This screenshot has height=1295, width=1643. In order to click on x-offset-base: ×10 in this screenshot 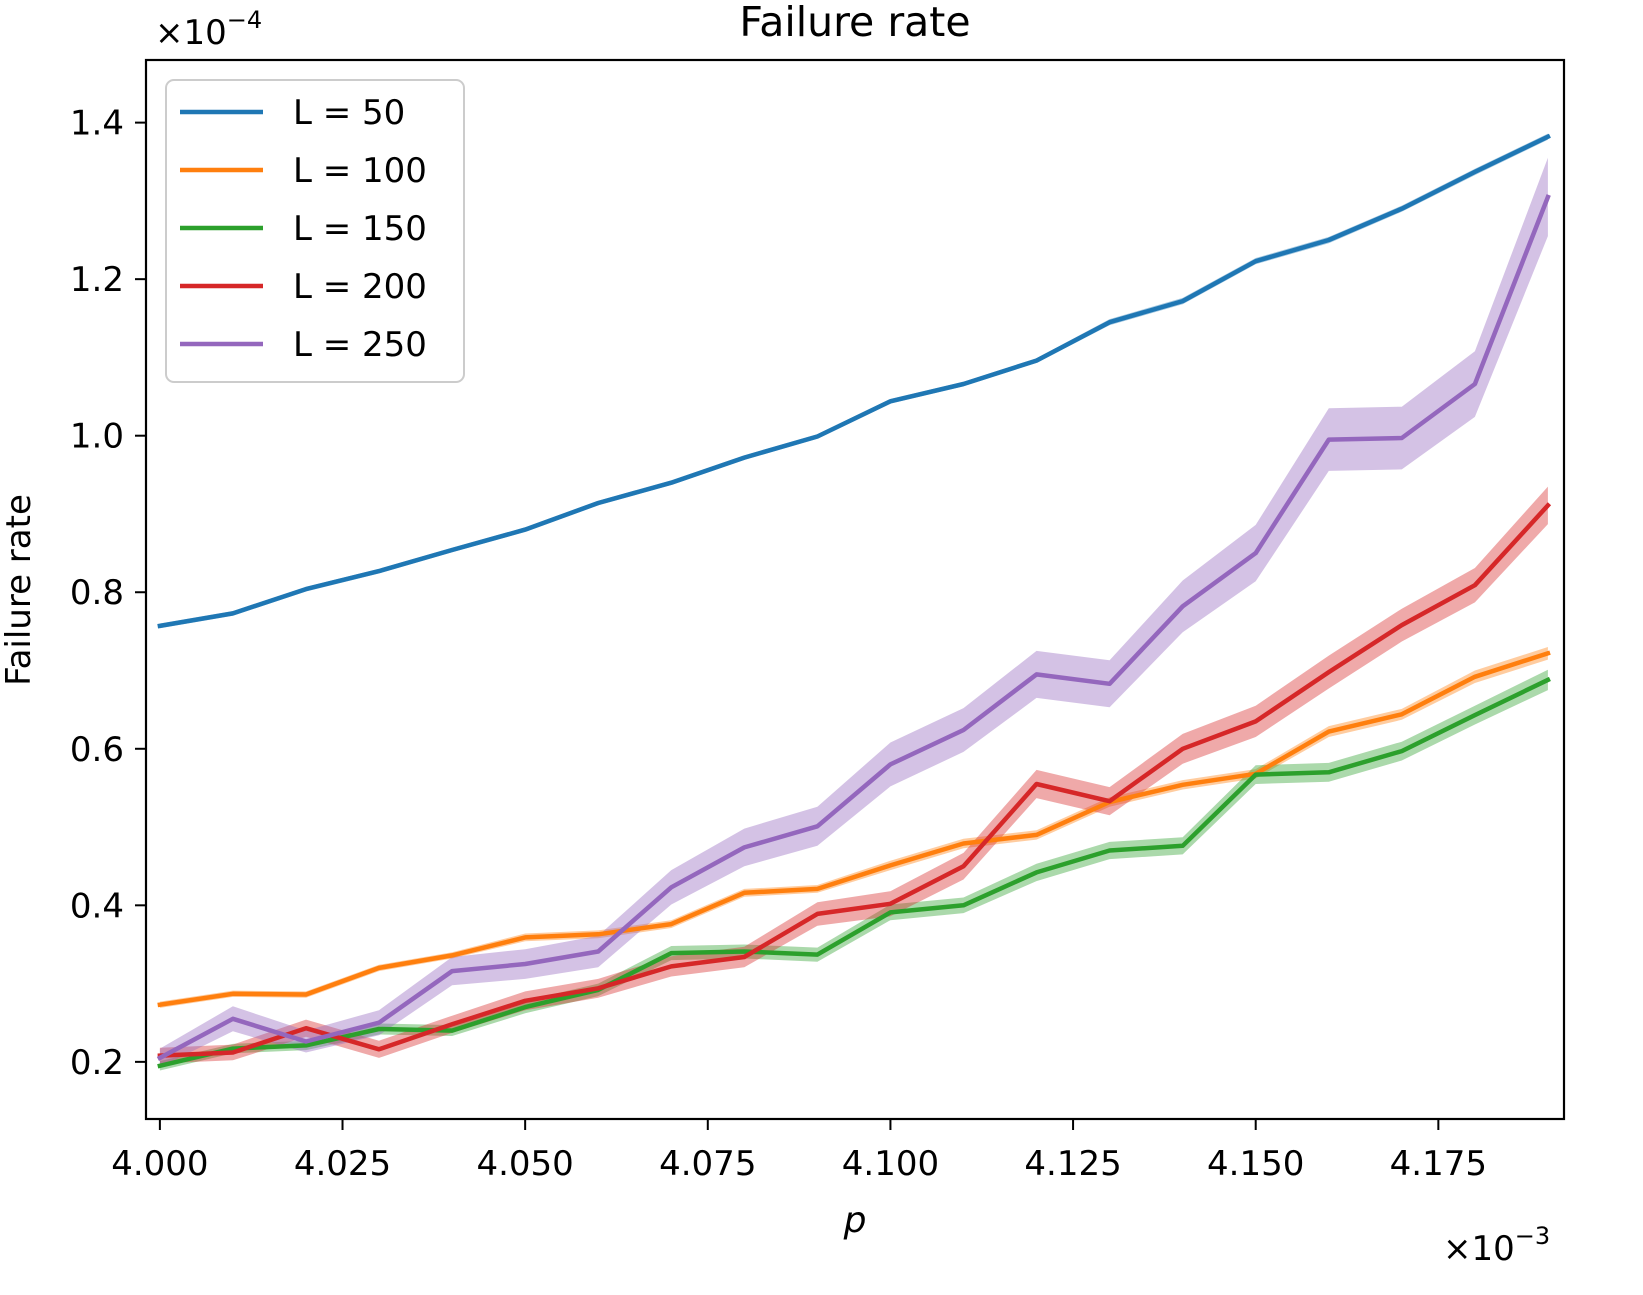, I will do `click(1479, 1249)`.